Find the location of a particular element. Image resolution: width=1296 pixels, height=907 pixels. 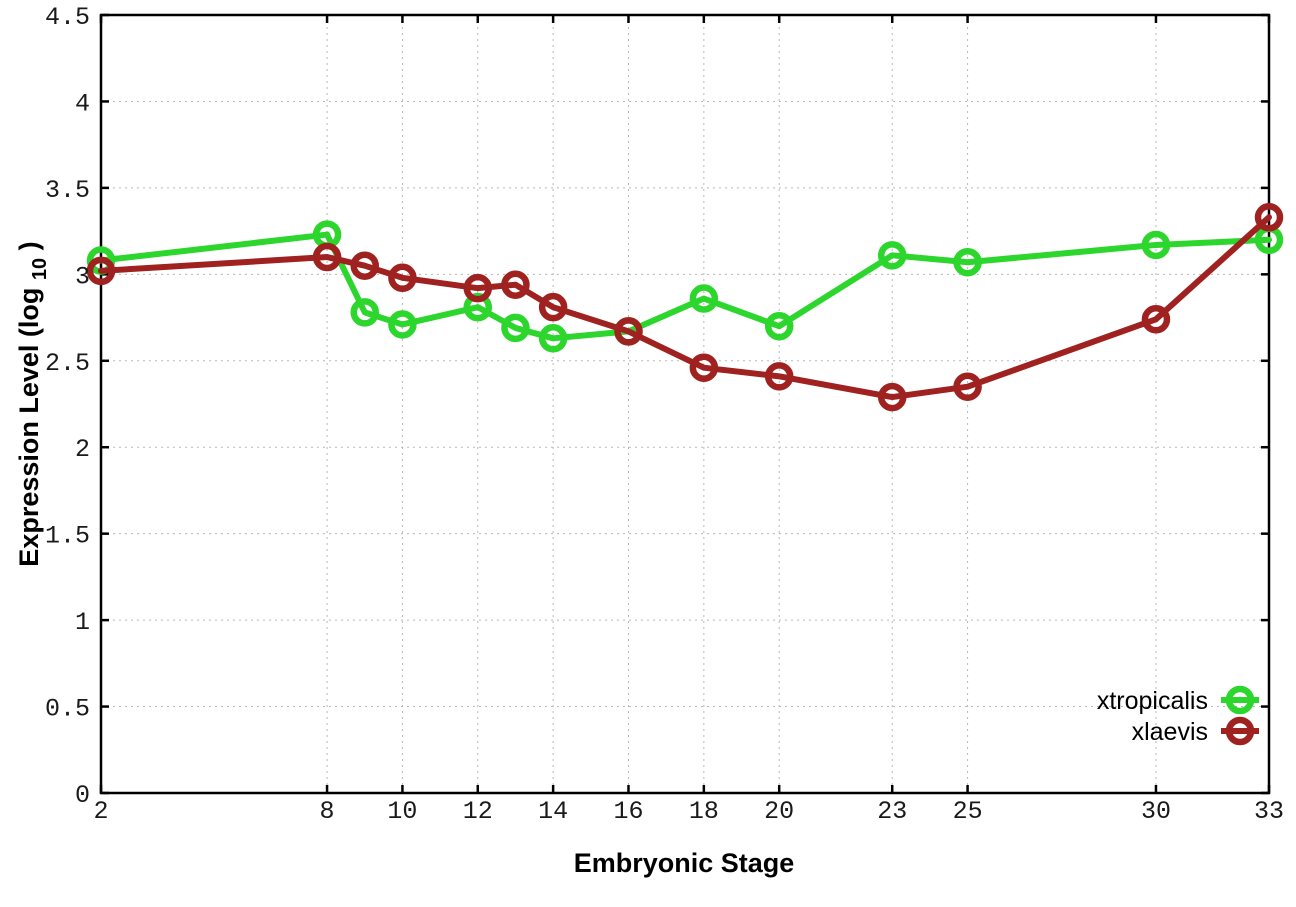

legend-label-xlaevis: xlaevis is located at coordinates (1170, 732).